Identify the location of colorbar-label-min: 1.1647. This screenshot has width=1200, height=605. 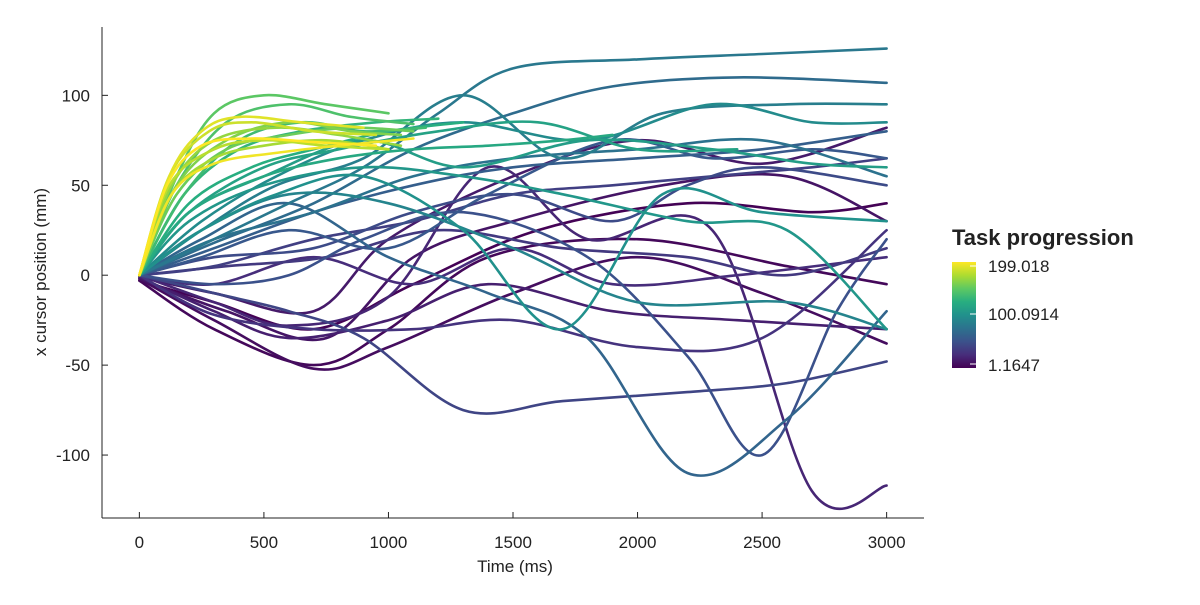
(1014, 365).